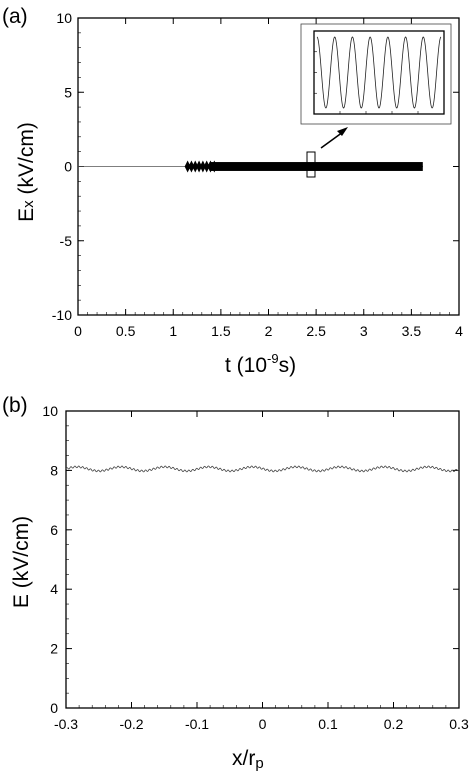  Describe the element at coordinates (21, 562) in the screenshot. I see `panel-b-ylabel: E (kV/cm)` at that location.